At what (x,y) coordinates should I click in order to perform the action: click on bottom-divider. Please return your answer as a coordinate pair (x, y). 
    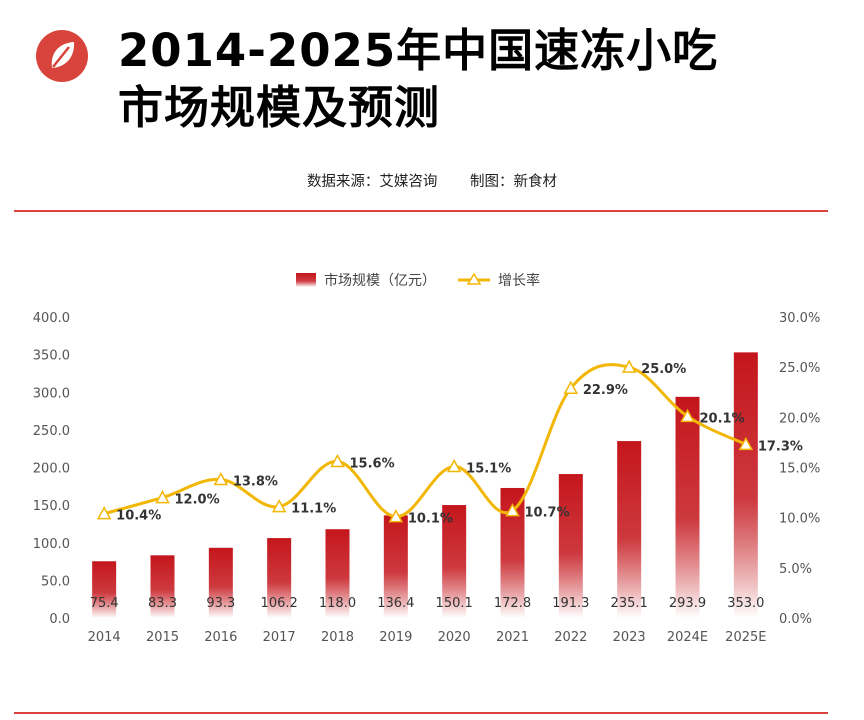
    Looking at the image, I should click on (421, 713).